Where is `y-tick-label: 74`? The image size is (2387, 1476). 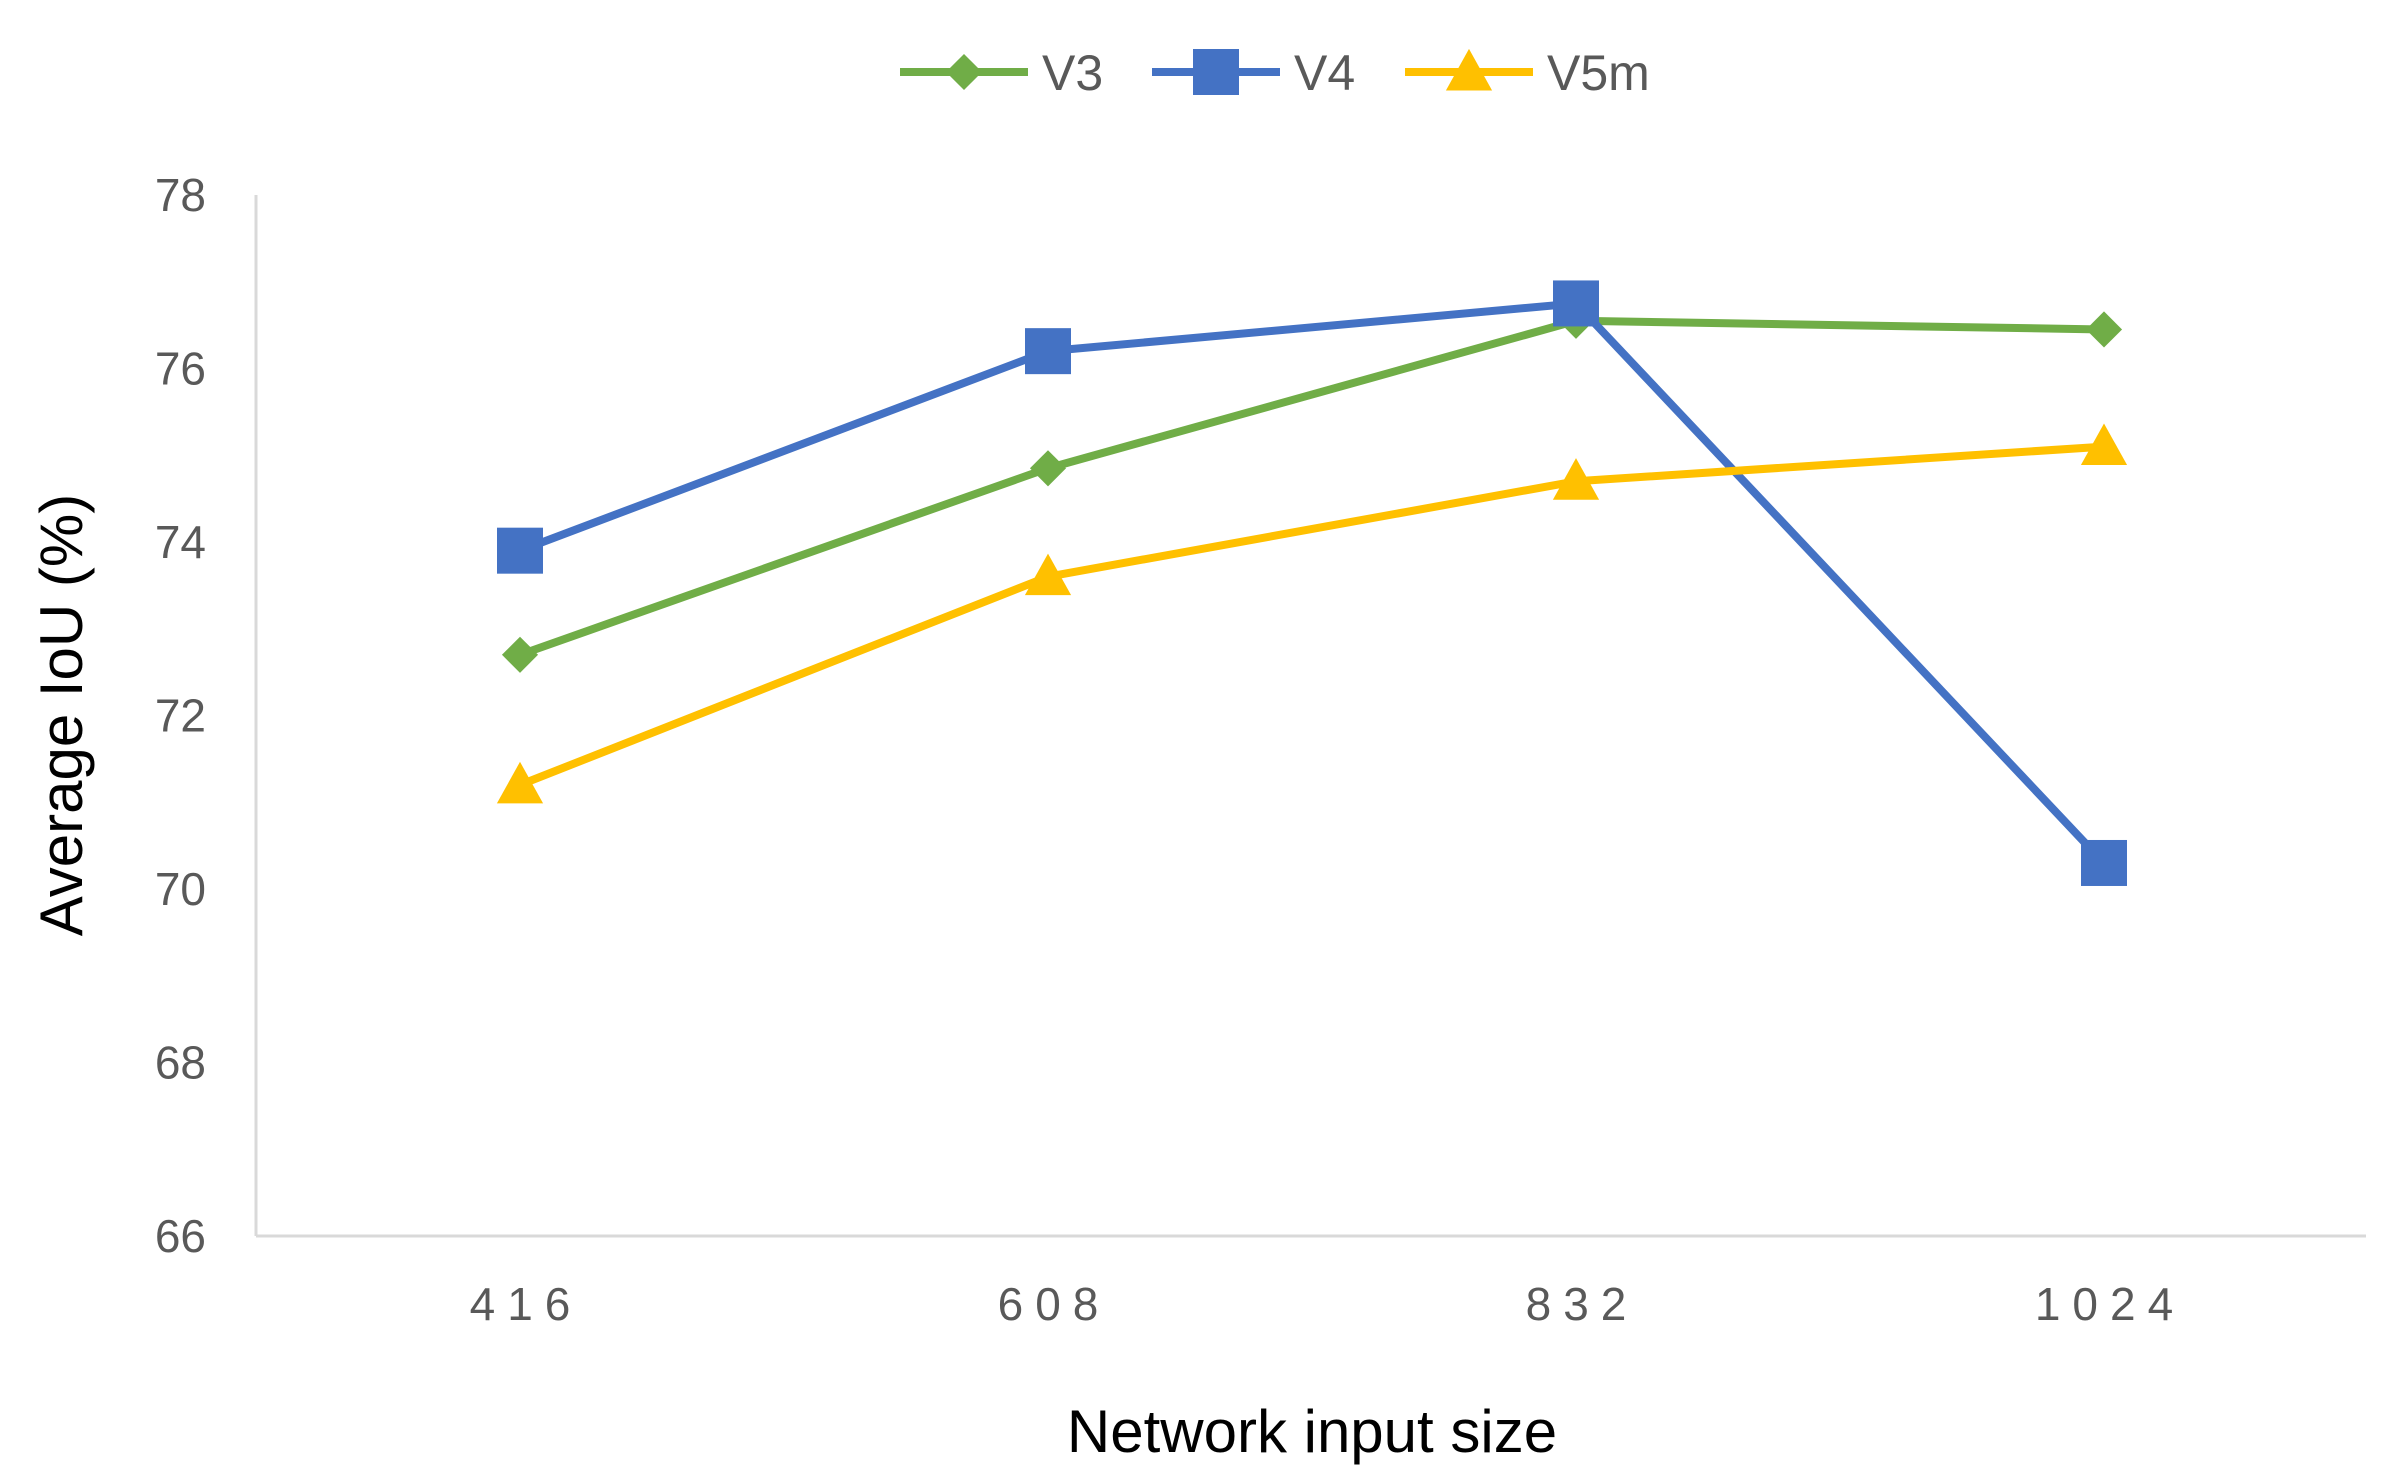 y-tick-label: 74 is located at coordinates (180, 542).